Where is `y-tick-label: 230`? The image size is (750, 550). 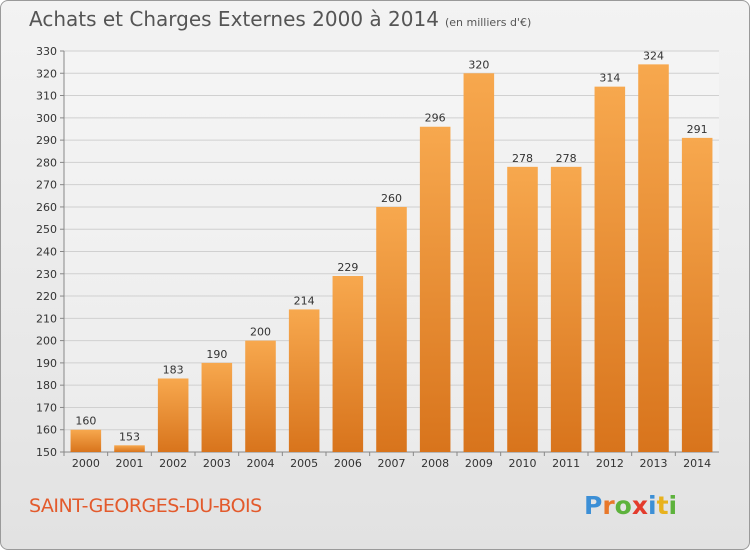 y-tick-label: 230 is located at coordinates (46, 274).